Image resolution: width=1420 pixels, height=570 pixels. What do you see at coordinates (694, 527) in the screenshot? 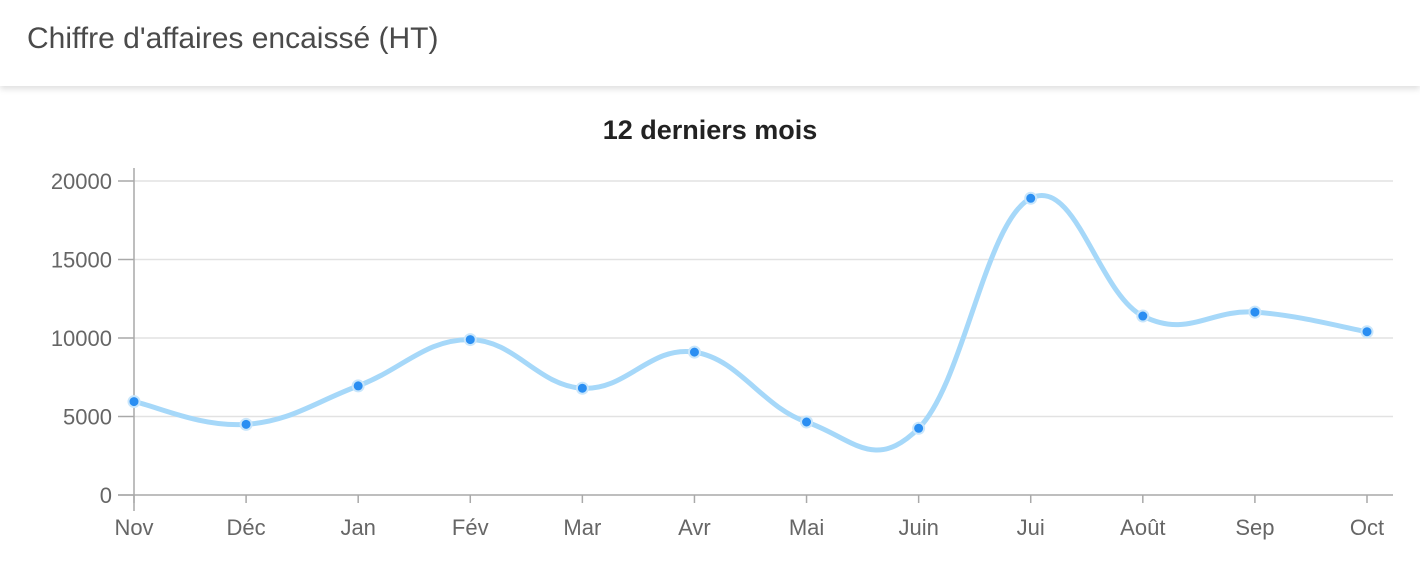
I see `x-tick-label: Avr` at bounding box center [694, 527].